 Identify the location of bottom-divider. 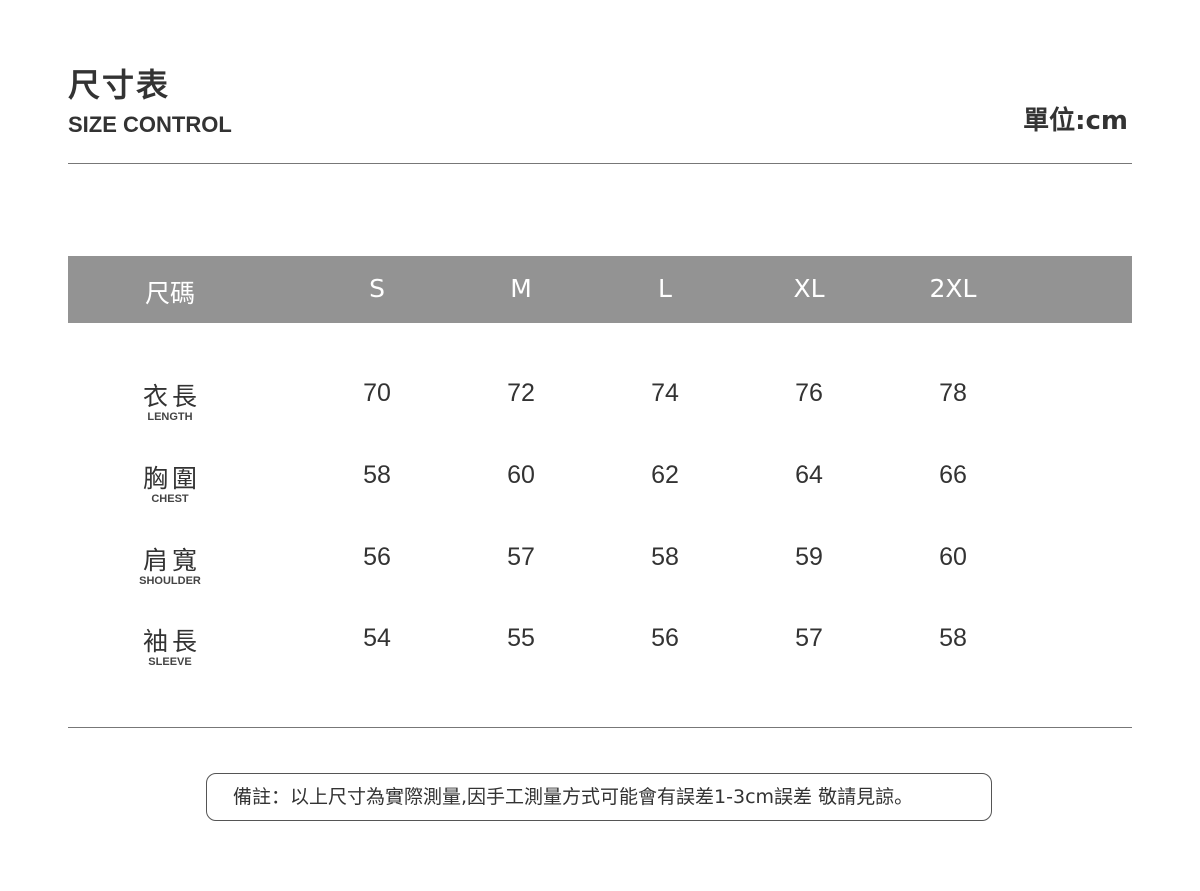
(600, 727).